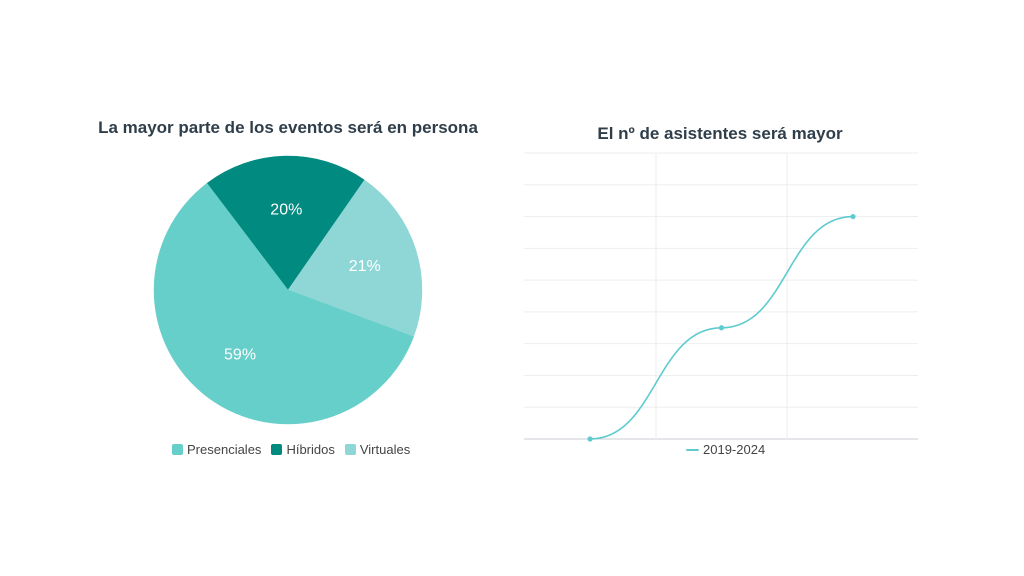 Image resolution: width=1024 pixels, height=576 pixels. I want to click on pie-chart: 20% 21% 59%, so click(288, 290).